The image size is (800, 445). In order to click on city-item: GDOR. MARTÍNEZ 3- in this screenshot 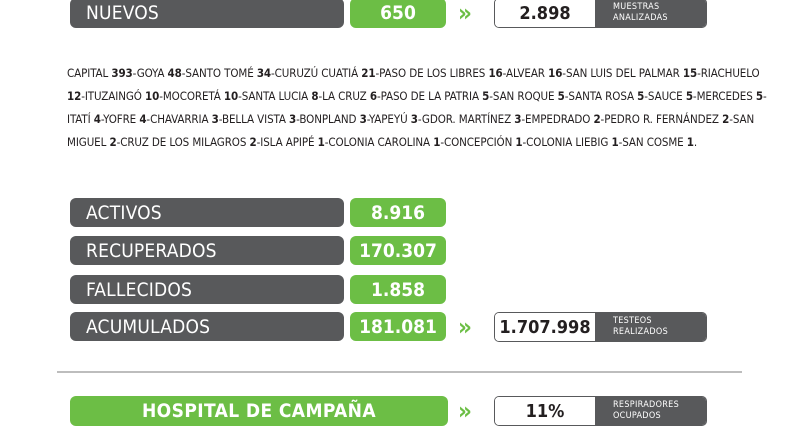, I will do `click(473, 119)`.